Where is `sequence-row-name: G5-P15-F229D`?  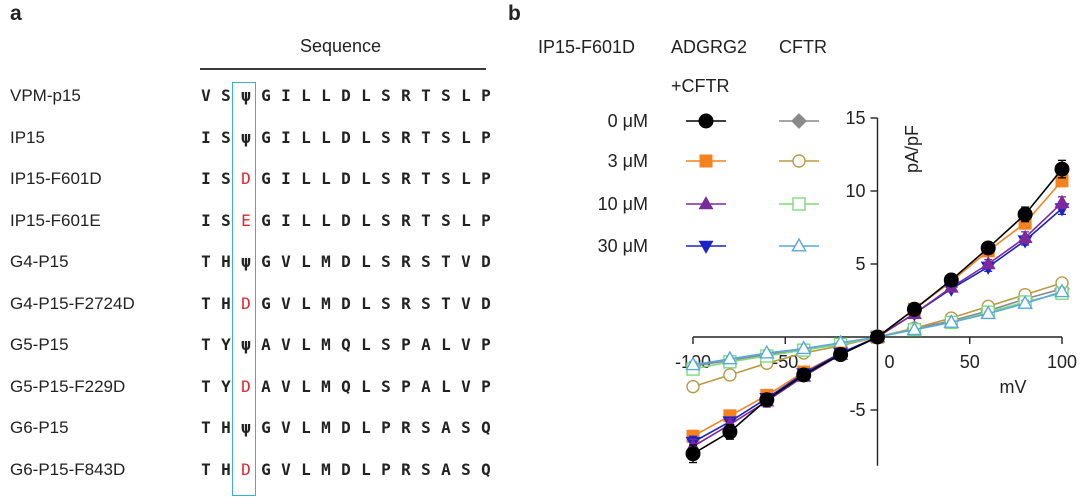
sequence-row-name: G5-P15-F229D is located at coordinates (68, 386).